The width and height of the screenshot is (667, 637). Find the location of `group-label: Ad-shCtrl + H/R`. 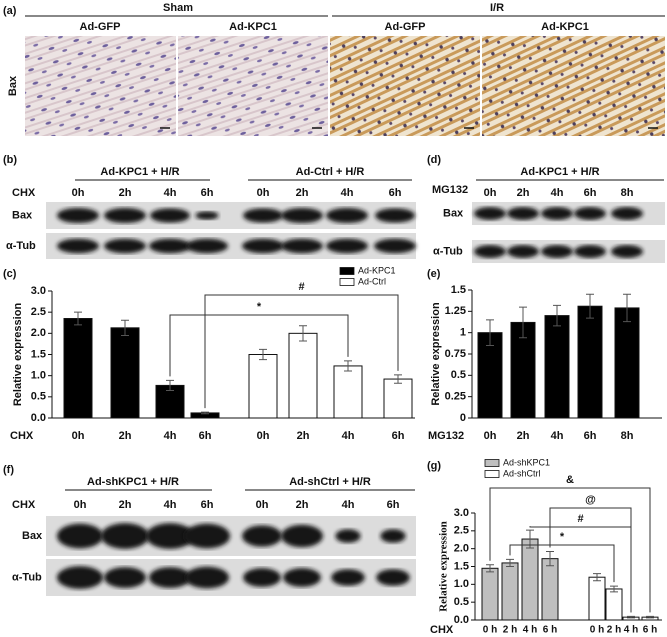

group-label: Ad-shCtrl + H/R is located at coordinates (330, 482).